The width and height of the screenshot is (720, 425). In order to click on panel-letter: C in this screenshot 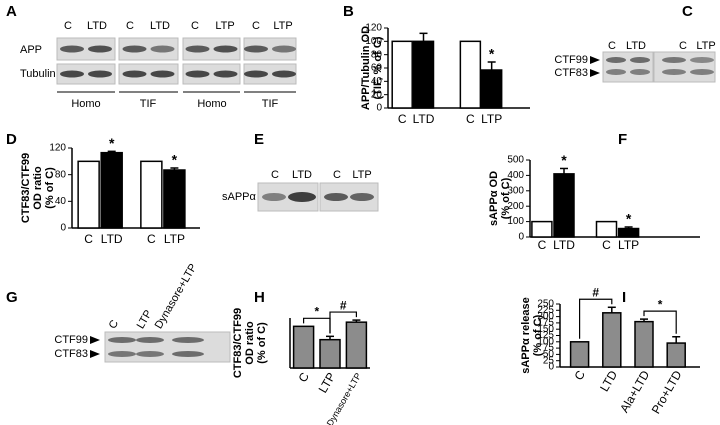, I will do `click(687, 11)`.